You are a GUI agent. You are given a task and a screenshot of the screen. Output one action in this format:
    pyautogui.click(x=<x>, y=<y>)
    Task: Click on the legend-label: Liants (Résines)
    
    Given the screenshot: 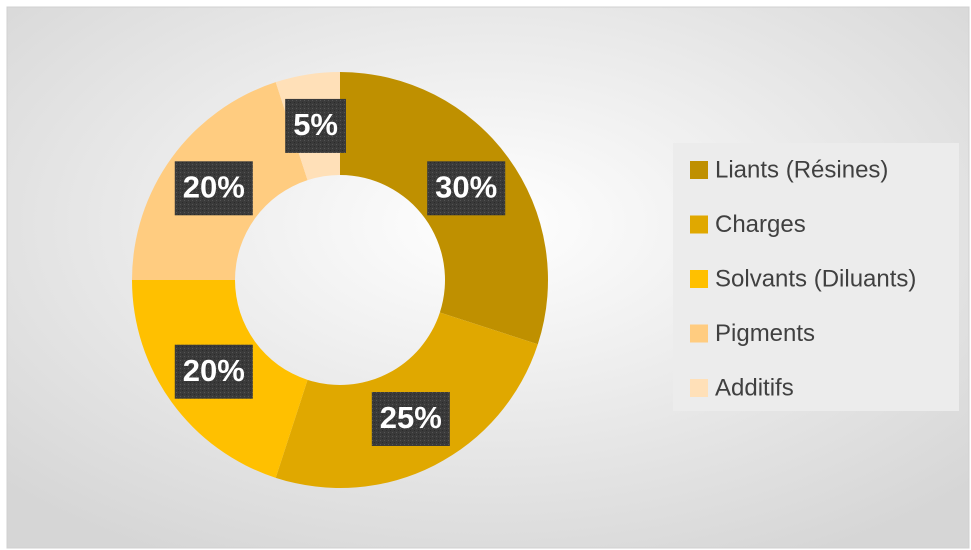 What is the action you would take?
    pyautogui.click(x=801, y=169)
    